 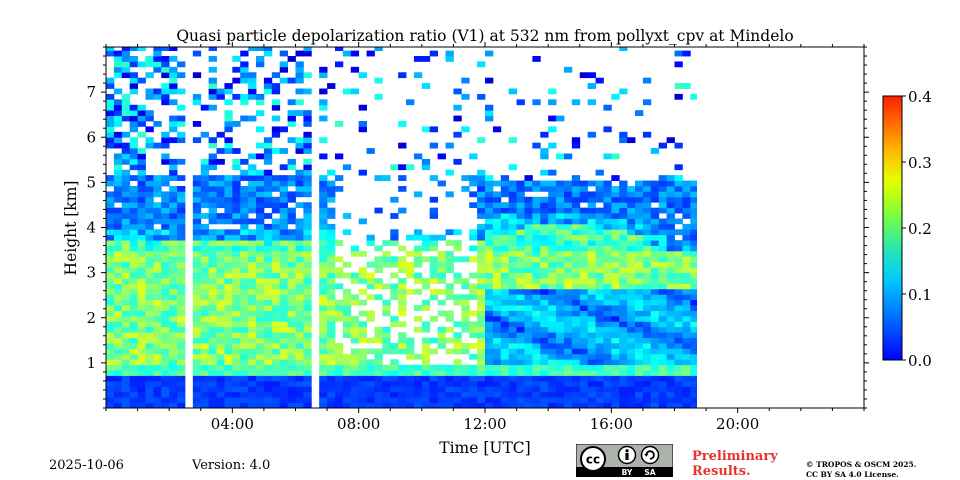 I want to click on cc-by-sa-badge: cc BY SA, so click(x=624, y=460).